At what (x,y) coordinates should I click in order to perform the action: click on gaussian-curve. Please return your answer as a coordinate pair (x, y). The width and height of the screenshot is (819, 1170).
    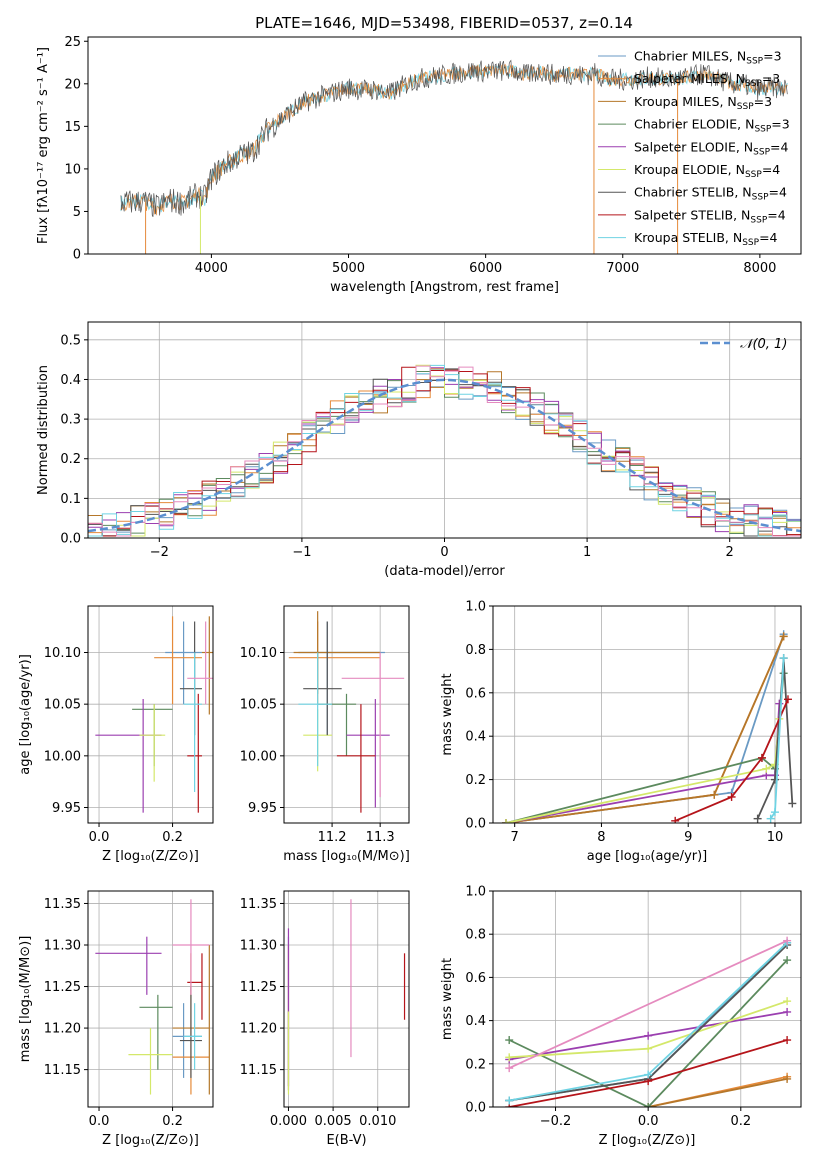
    Looking at the image, I should click on (444, 455).